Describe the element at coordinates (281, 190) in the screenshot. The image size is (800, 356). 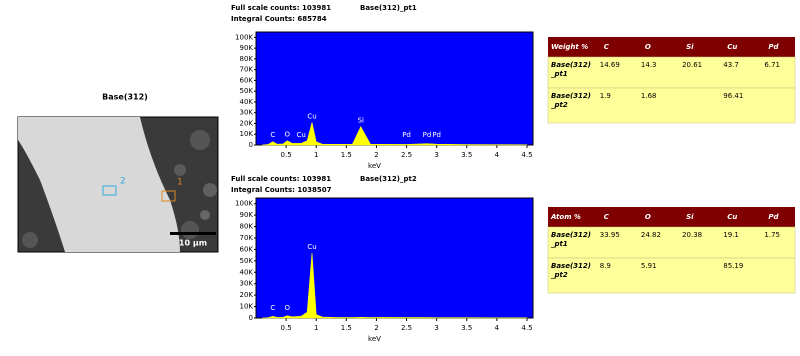
I see `chart-header: Integral Counts: 1038507` at that location.